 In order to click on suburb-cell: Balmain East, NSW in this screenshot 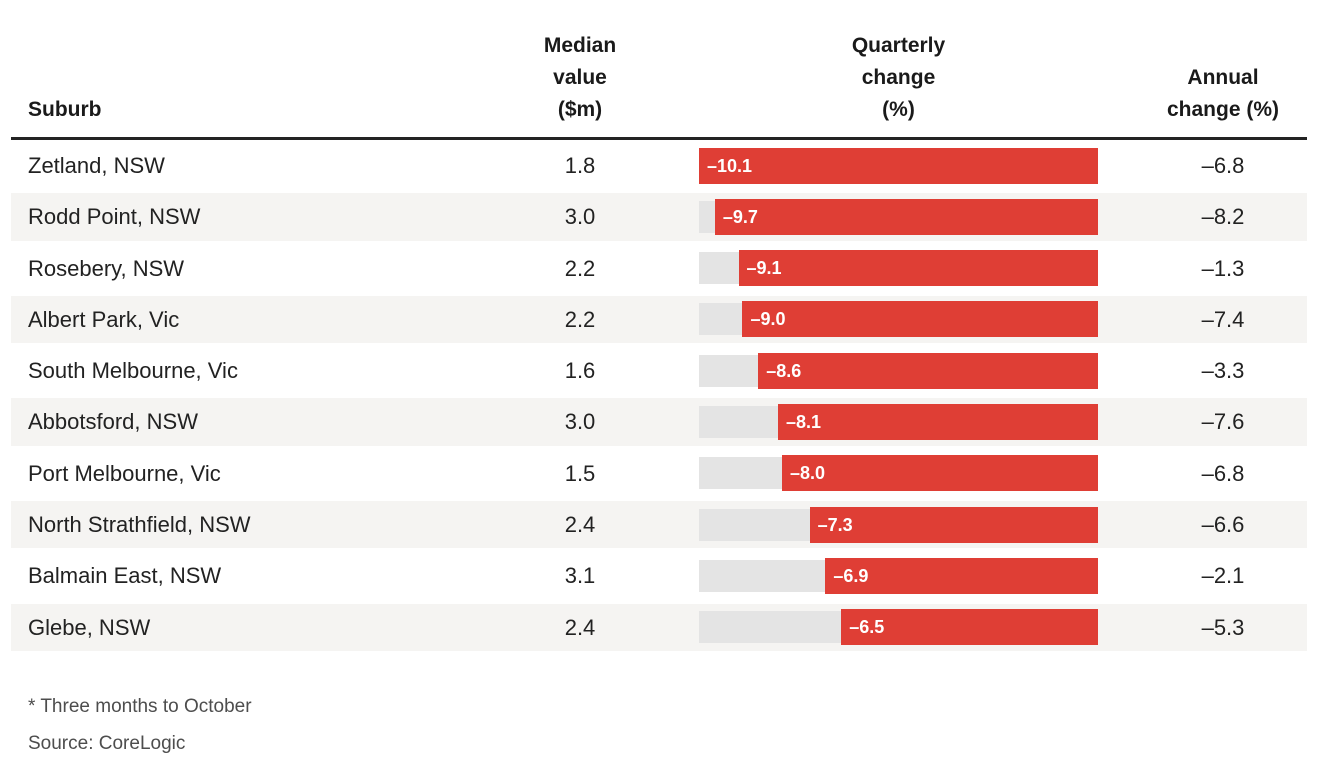, I will do `click(125, 576)`.